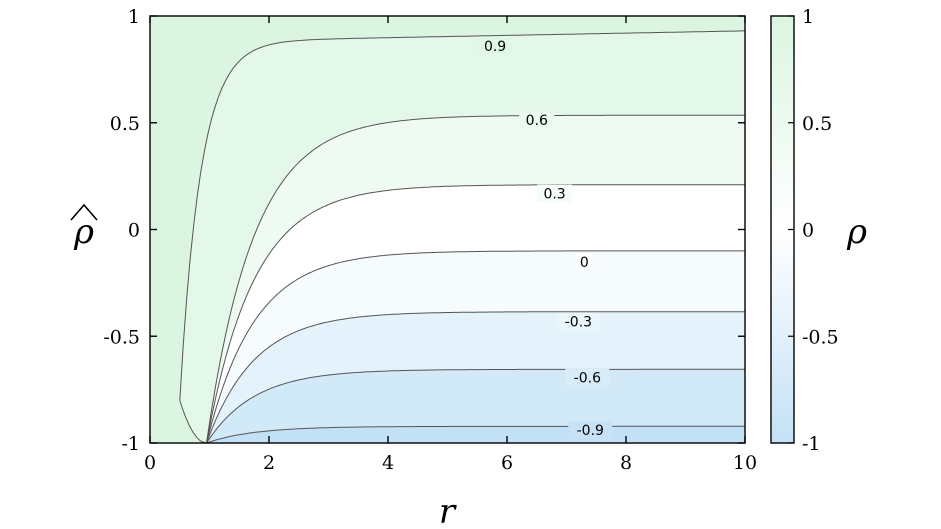  I want to click on contour-label: 0, so click(584, 263).